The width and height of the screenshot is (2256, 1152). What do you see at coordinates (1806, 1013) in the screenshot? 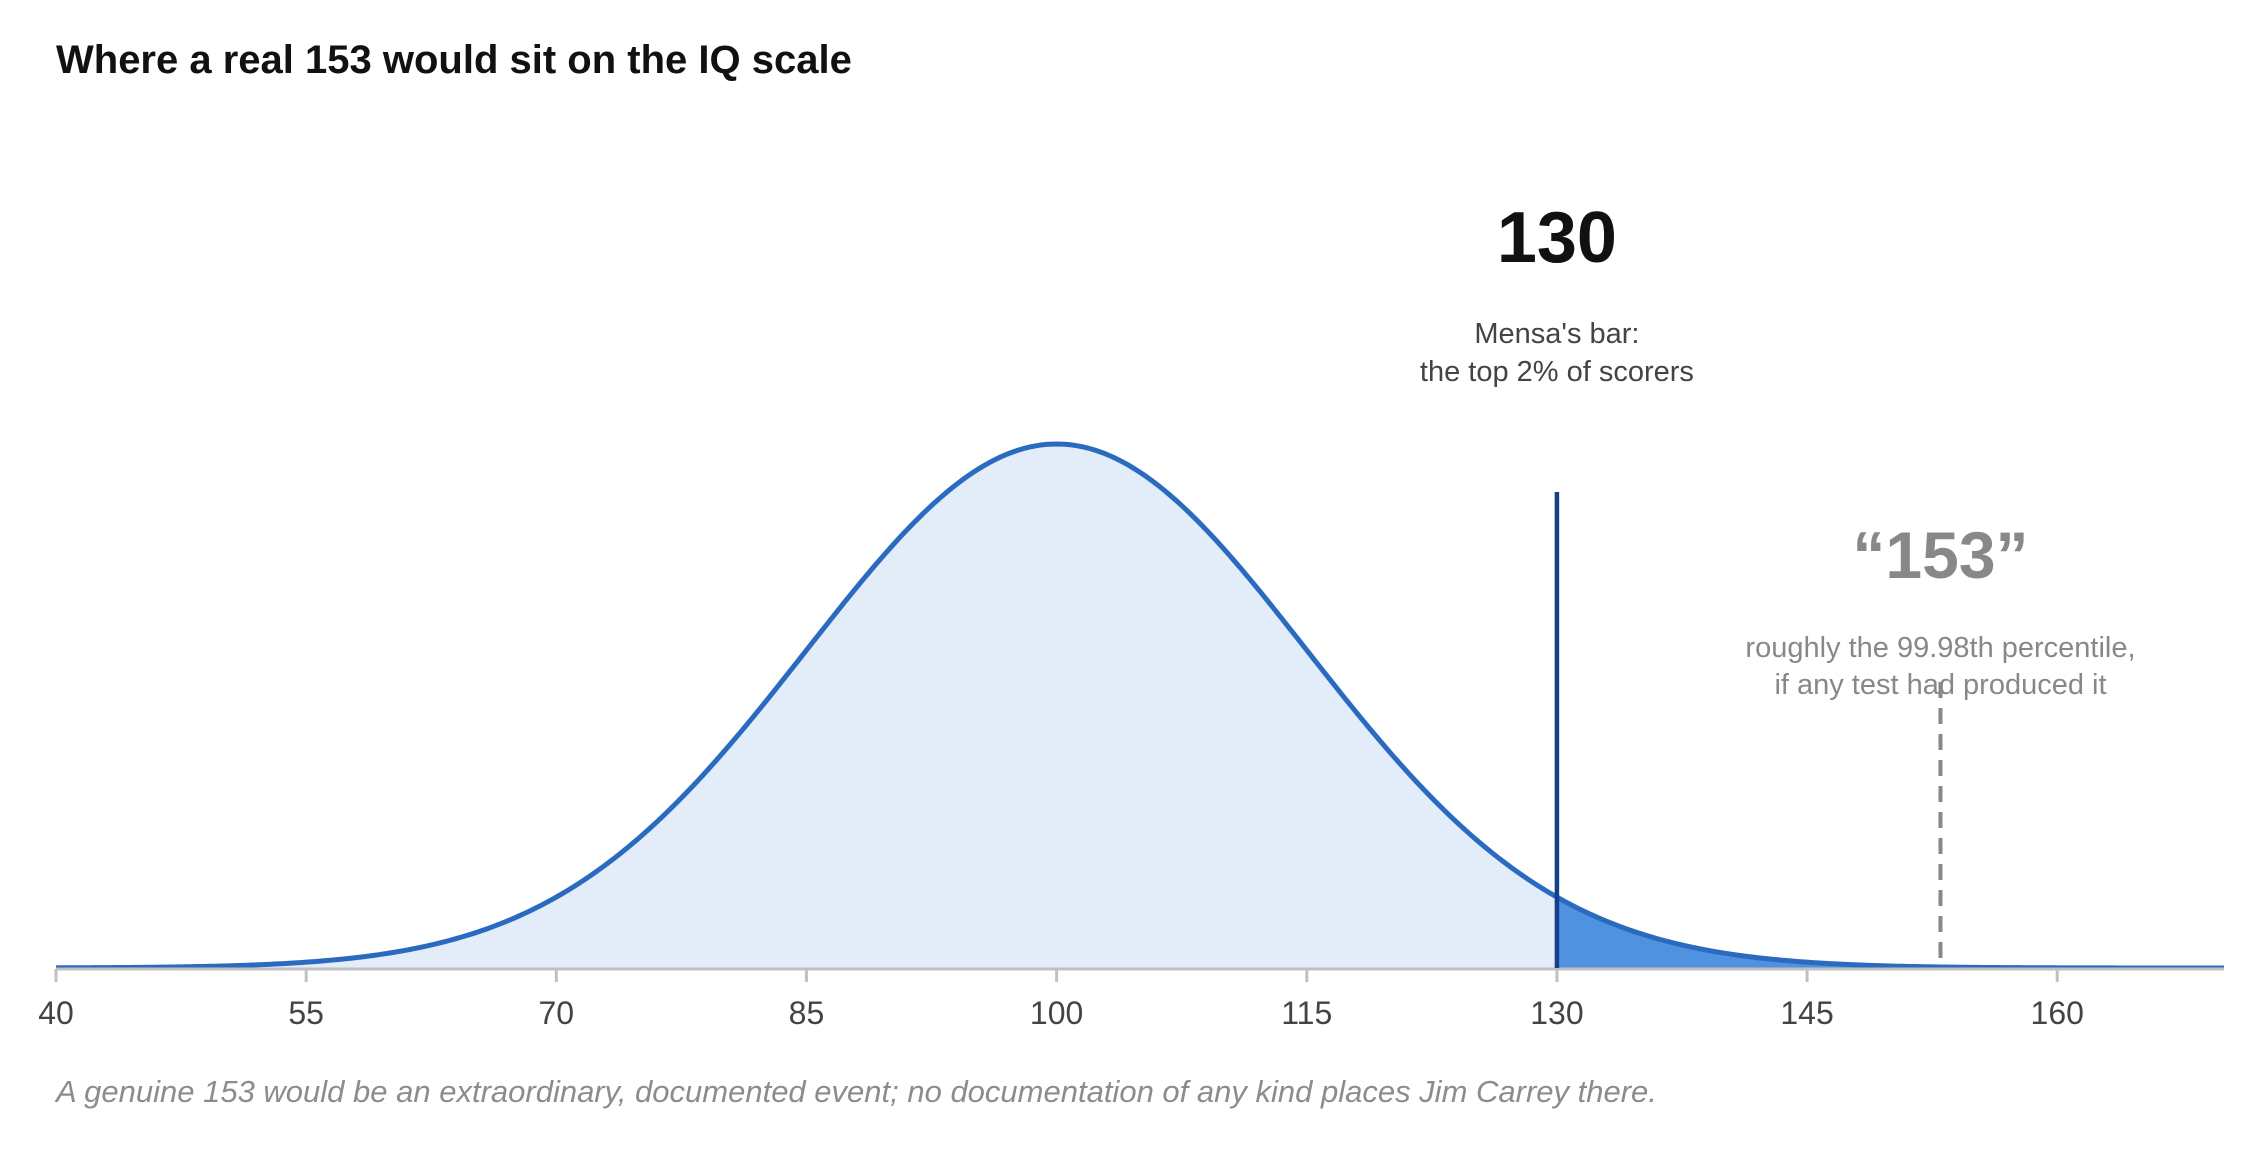
I see `x-tick-label: 145` at bounding box center [1806, 1013].